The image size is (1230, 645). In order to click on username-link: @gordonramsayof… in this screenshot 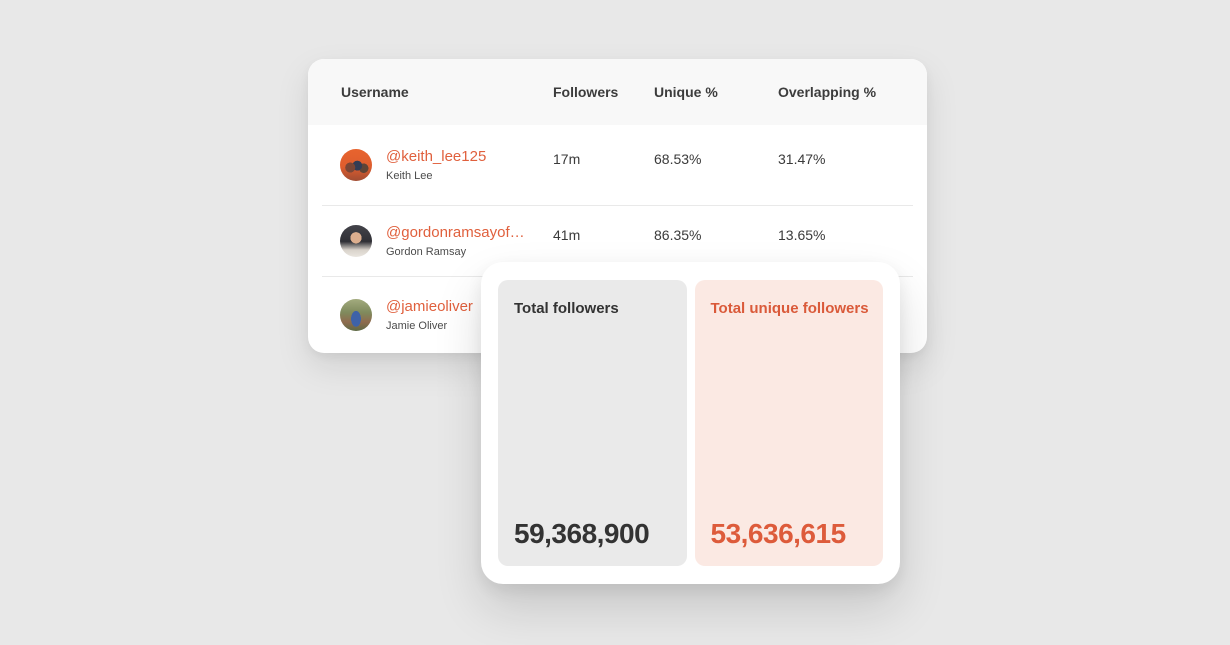, I will do `click(455, 232)`.